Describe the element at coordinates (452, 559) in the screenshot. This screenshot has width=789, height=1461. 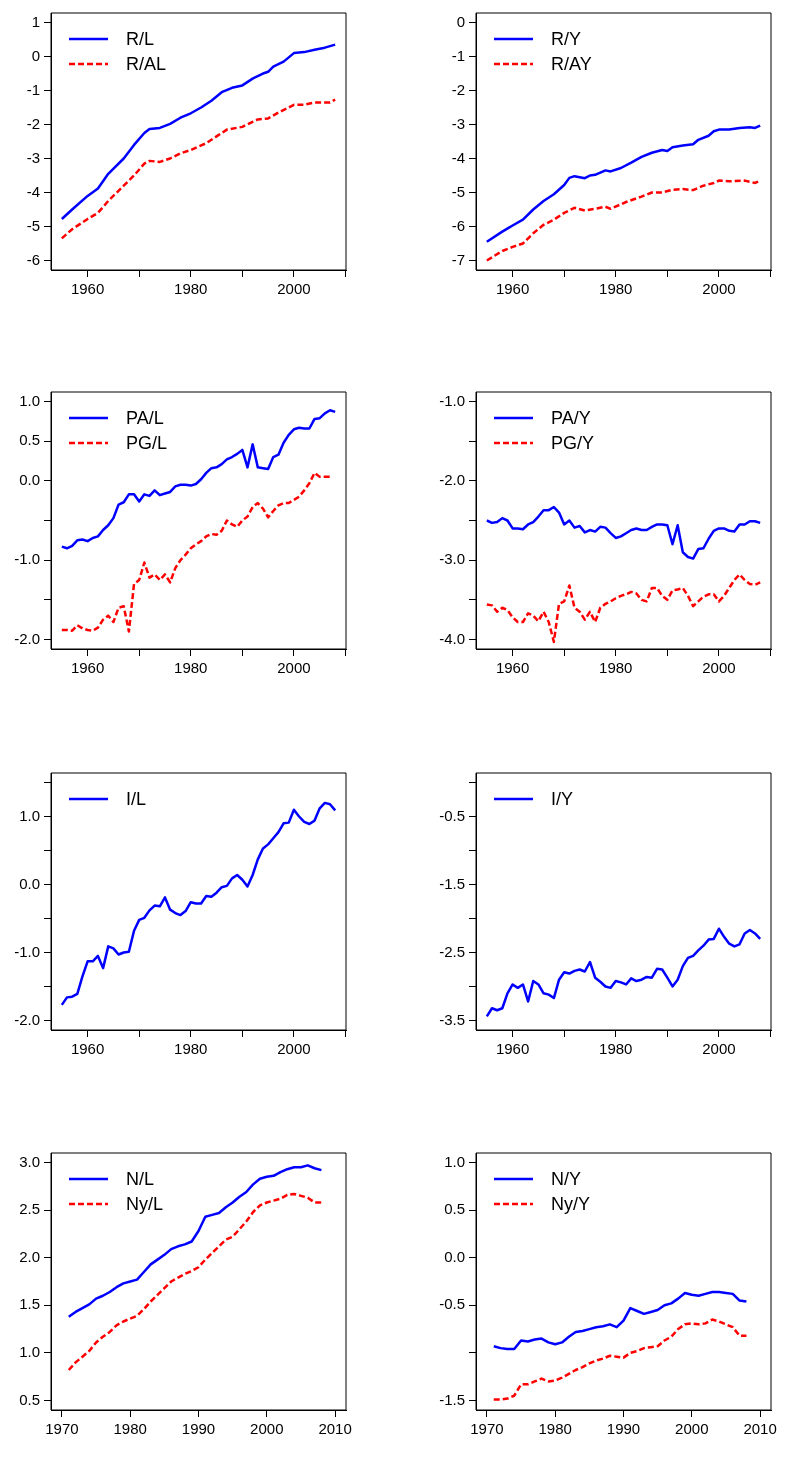
I see `y-tick-label: -3.0` at that location.